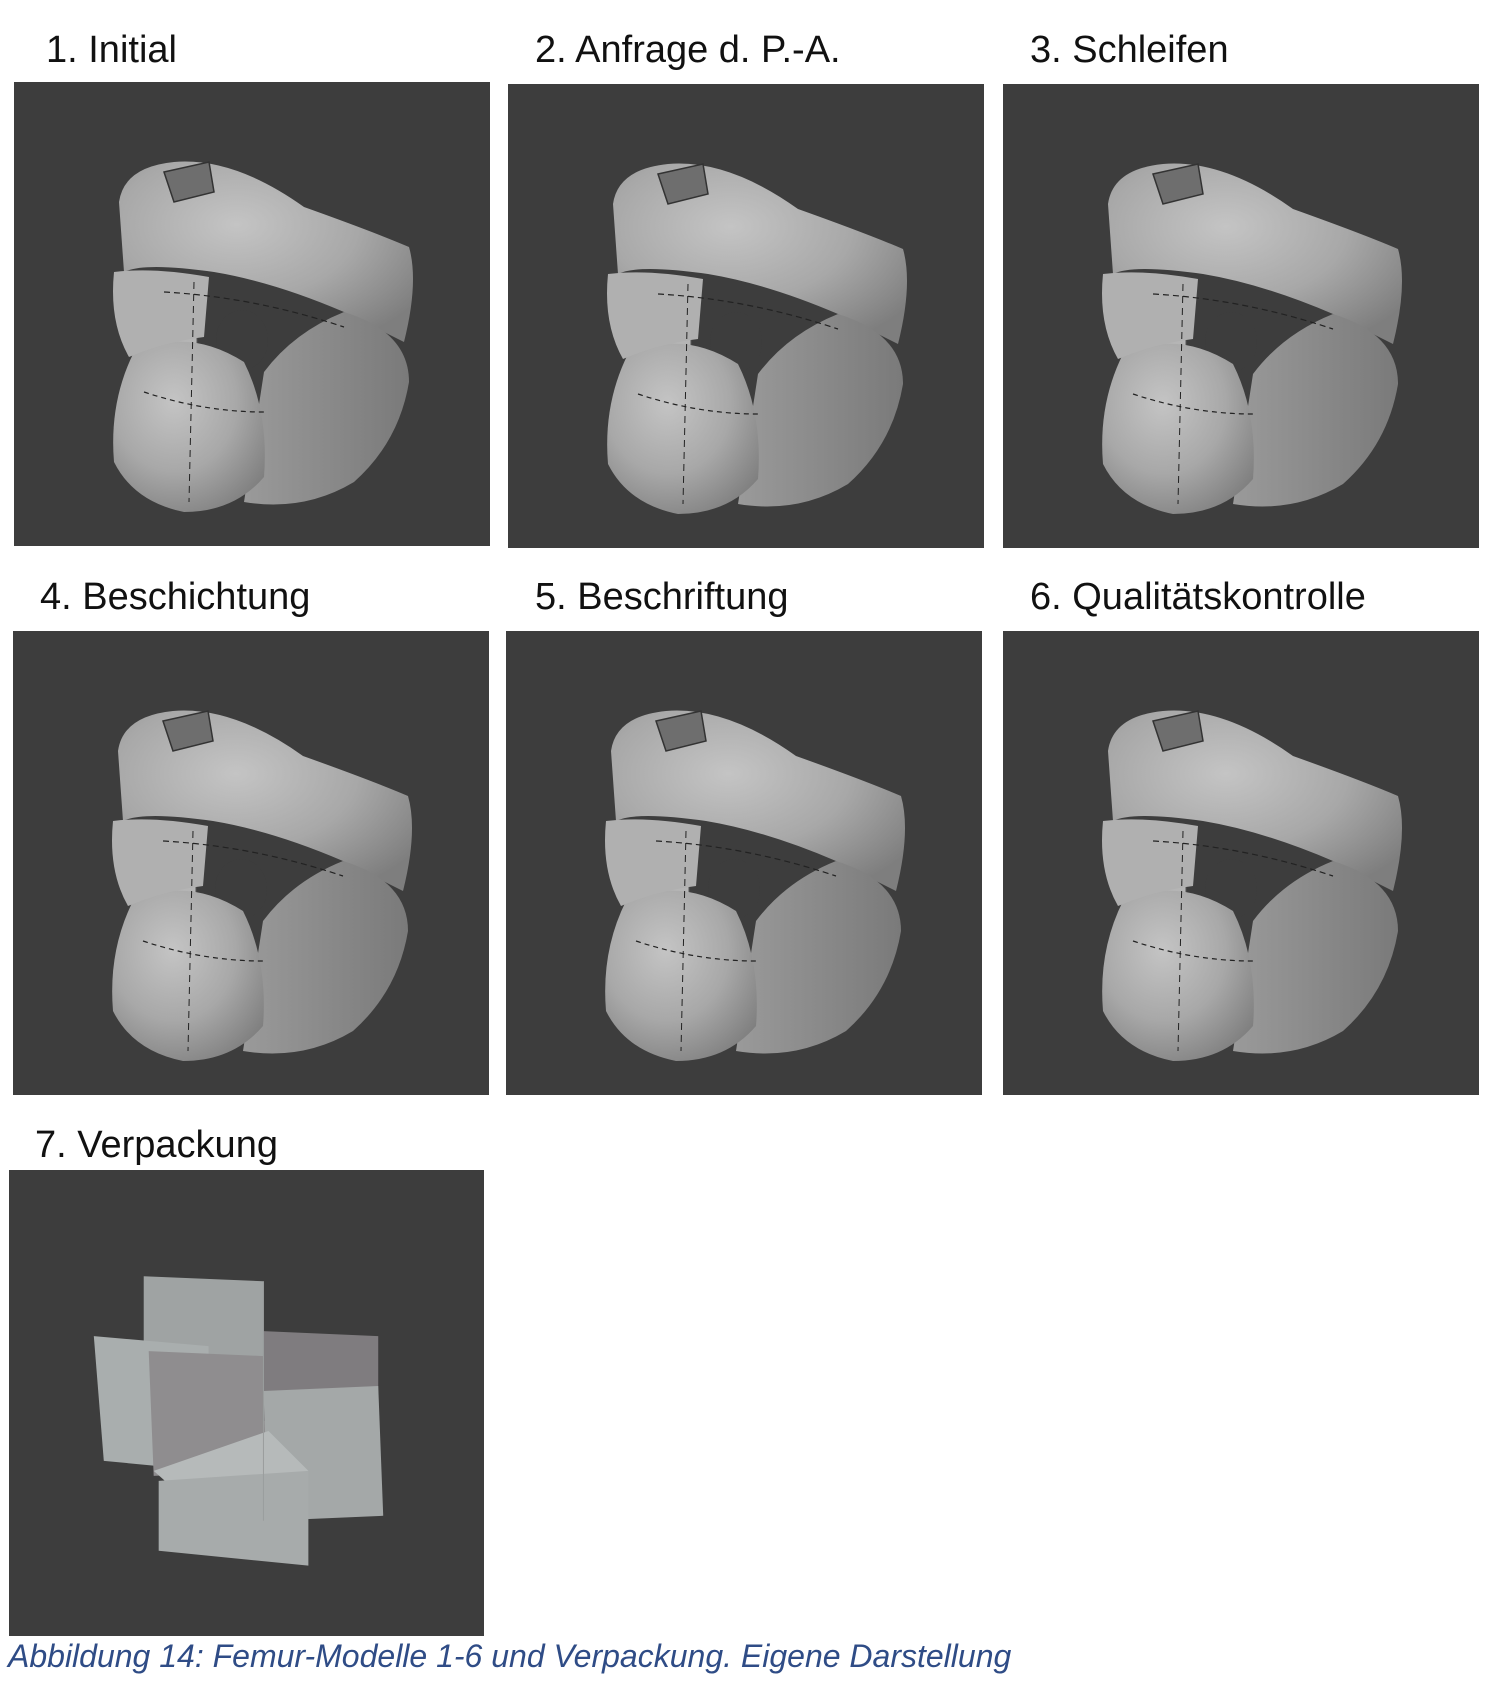 The height and width of the screenshot is (1688, 1488). What do you see at coordinates (111, 50) in the screenshot?
I see `panel-title-1: 1. Initial` at bounding box center [111, 50].